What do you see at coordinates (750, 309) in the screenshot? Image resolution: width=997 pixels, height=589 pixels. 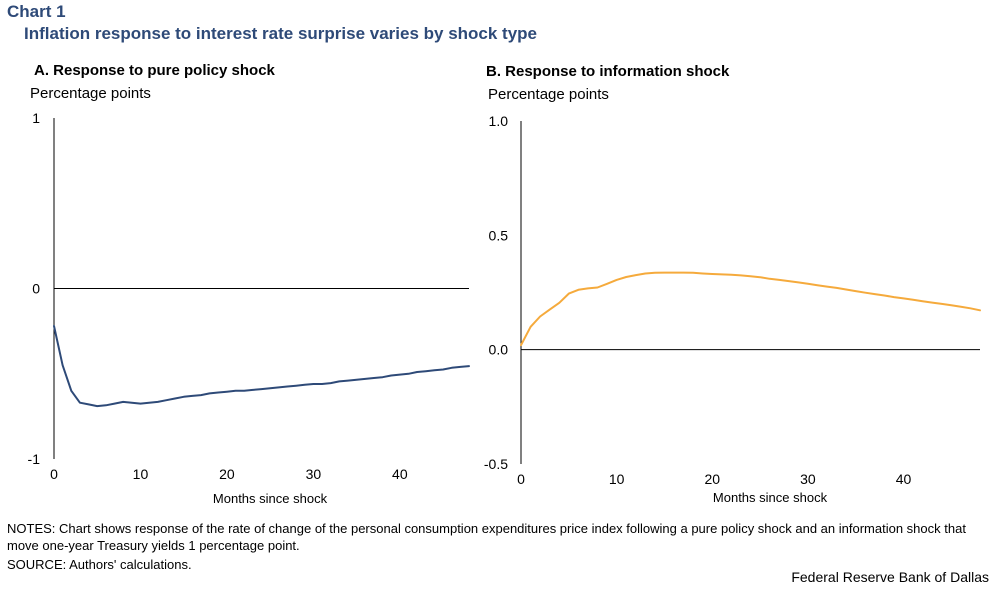 I see `panel-b-series-line` at bounding box center [750, 309].